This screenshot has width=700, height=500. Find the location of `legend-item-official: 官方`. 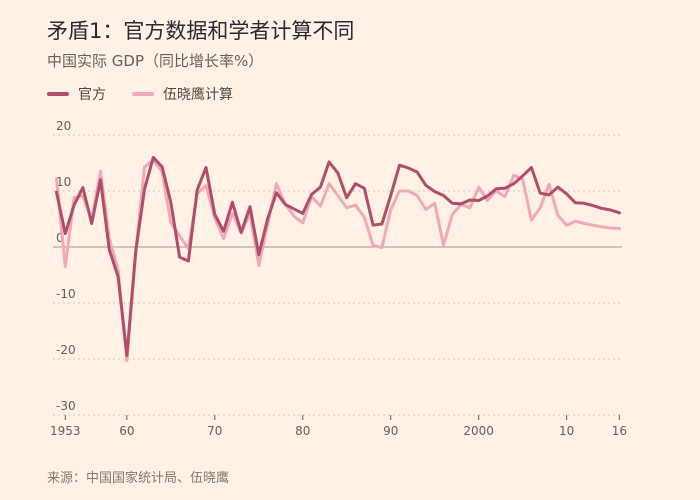

legend-item-official: 官方 is located at coordinates (76, 94).